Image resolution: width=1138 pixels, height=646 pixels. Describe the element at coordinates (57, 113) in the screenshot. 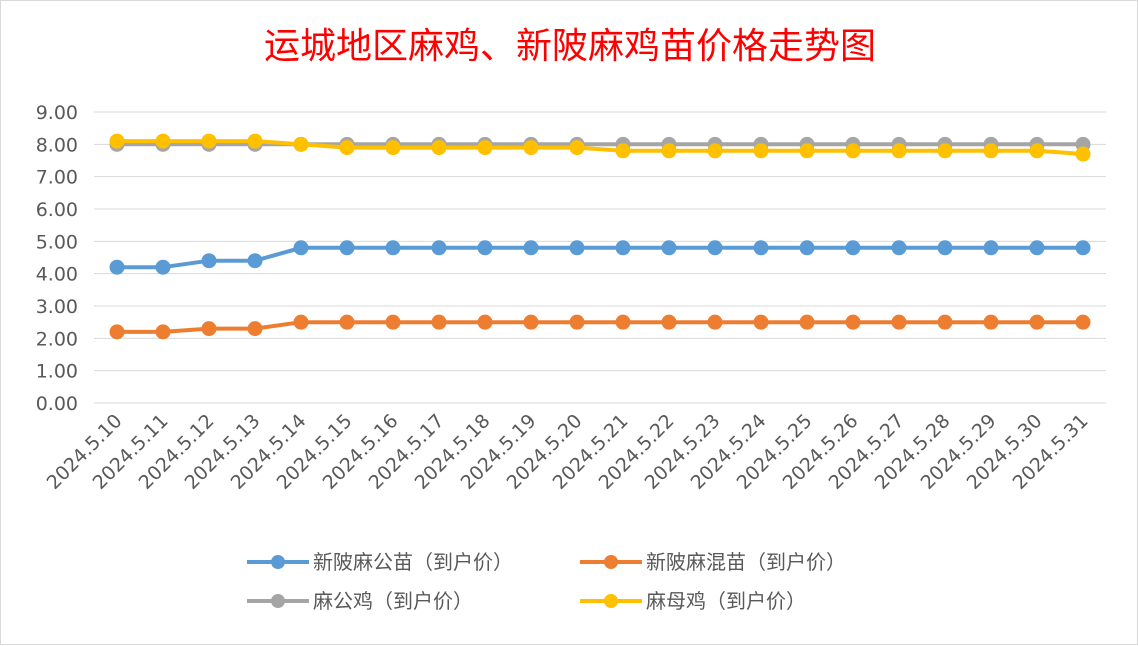

I see `y-tick-label: 9.00` at that location.